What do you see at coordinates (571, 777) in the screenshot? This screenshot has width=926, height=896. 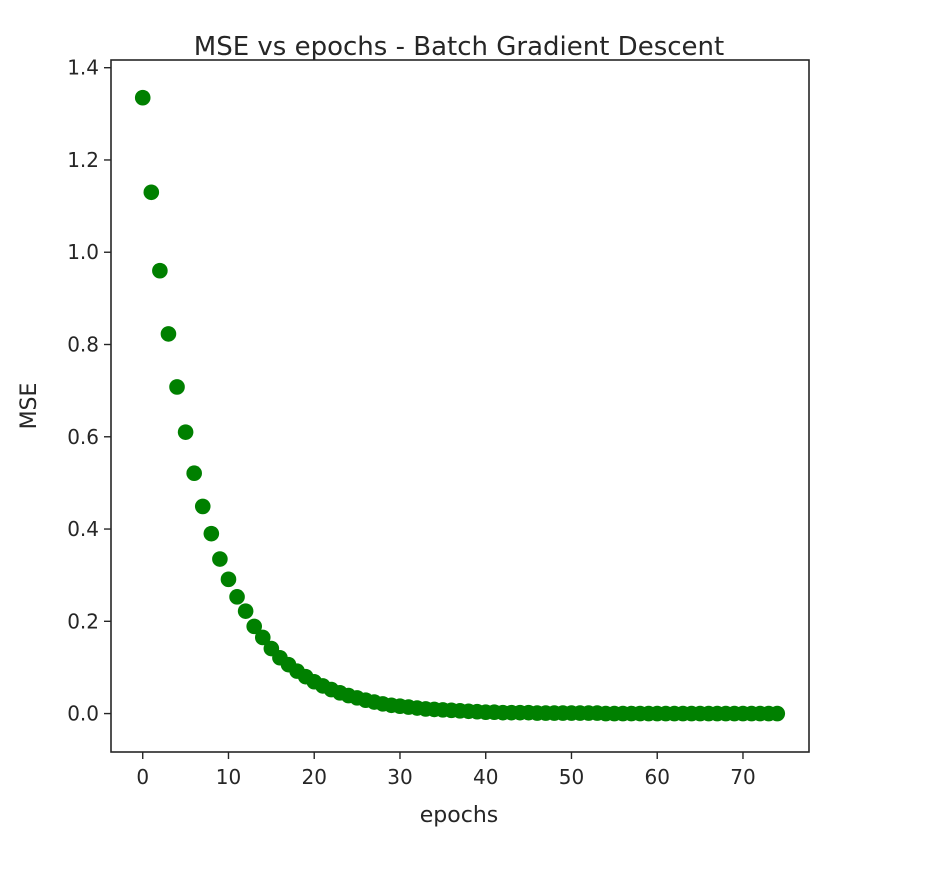 I see `x-tick-label: 50` at bounding box center [571, 777].